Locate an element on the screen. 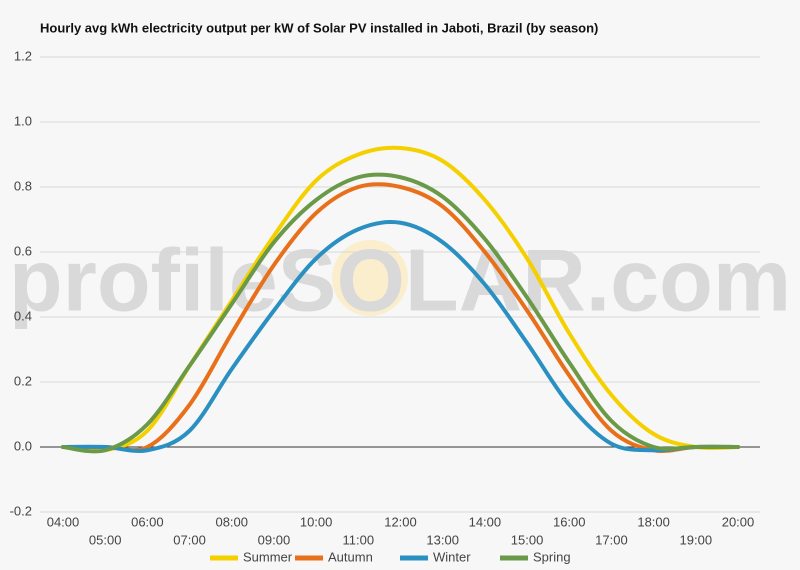 Image resolution: width=800 pixels, height=570 pixels. x-tick-label: 20:00 is located at coordinates (738, 521).